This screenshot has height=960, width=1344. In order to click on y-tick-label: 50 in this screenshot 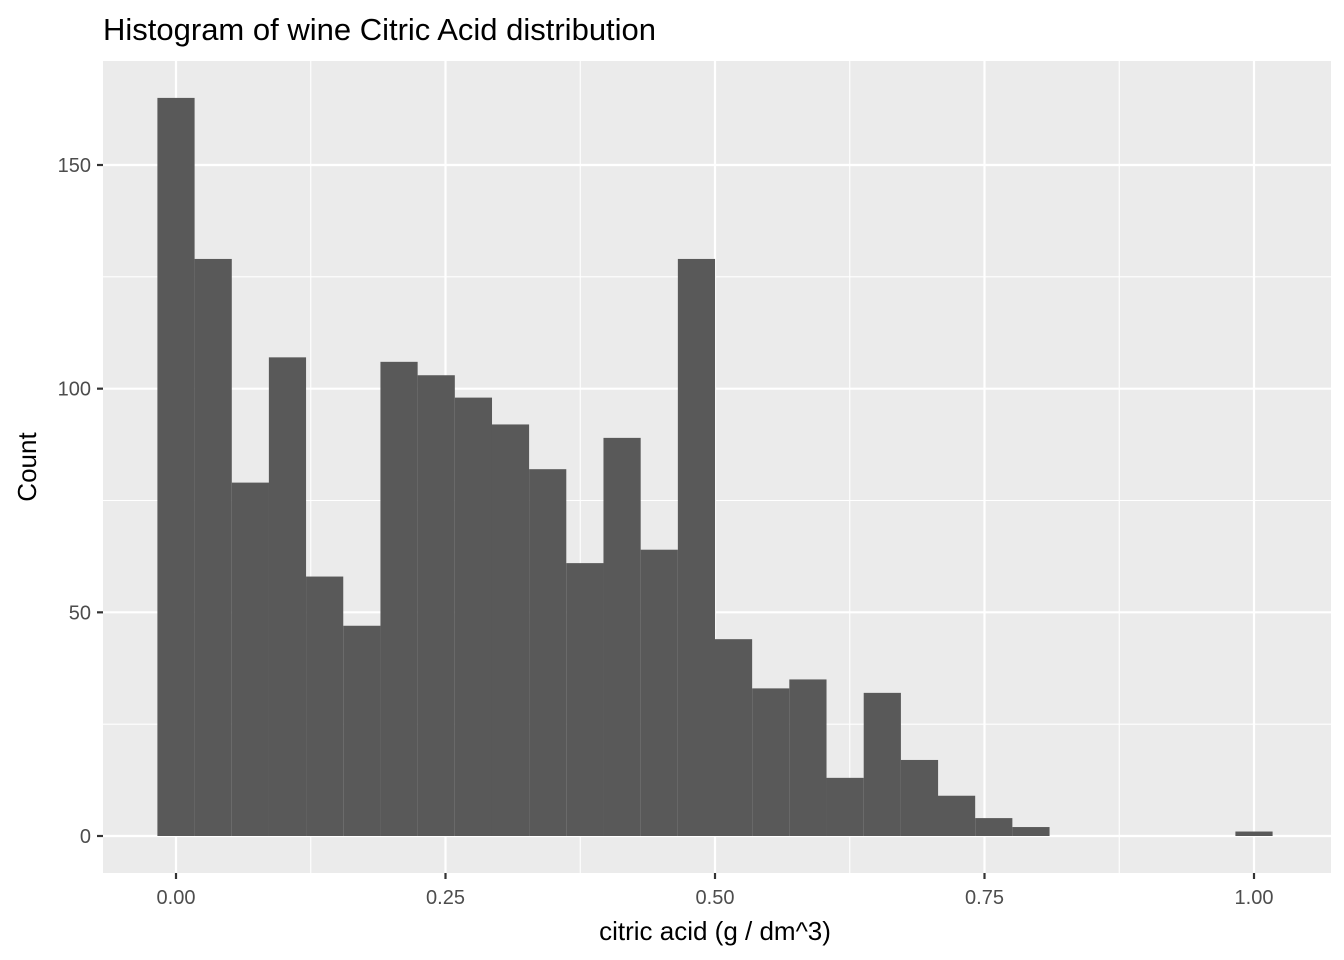, I will do `click(80, 613)`.